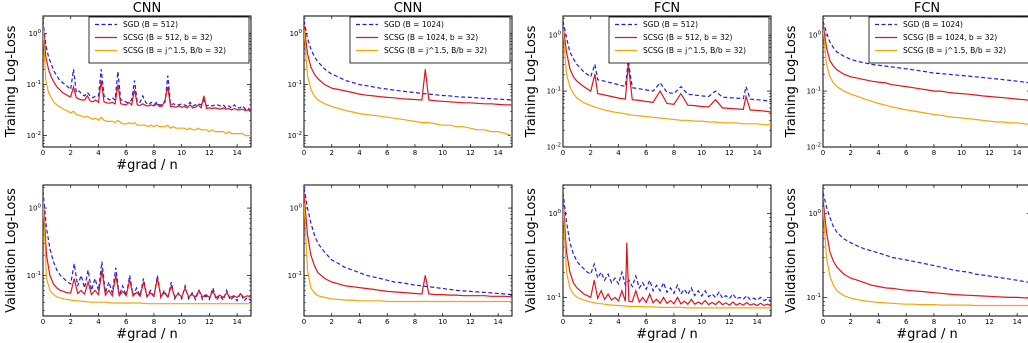  Describe the element at coordinates (927, 8) in the screenshot. I see `subplot-title: FCN` at that location.